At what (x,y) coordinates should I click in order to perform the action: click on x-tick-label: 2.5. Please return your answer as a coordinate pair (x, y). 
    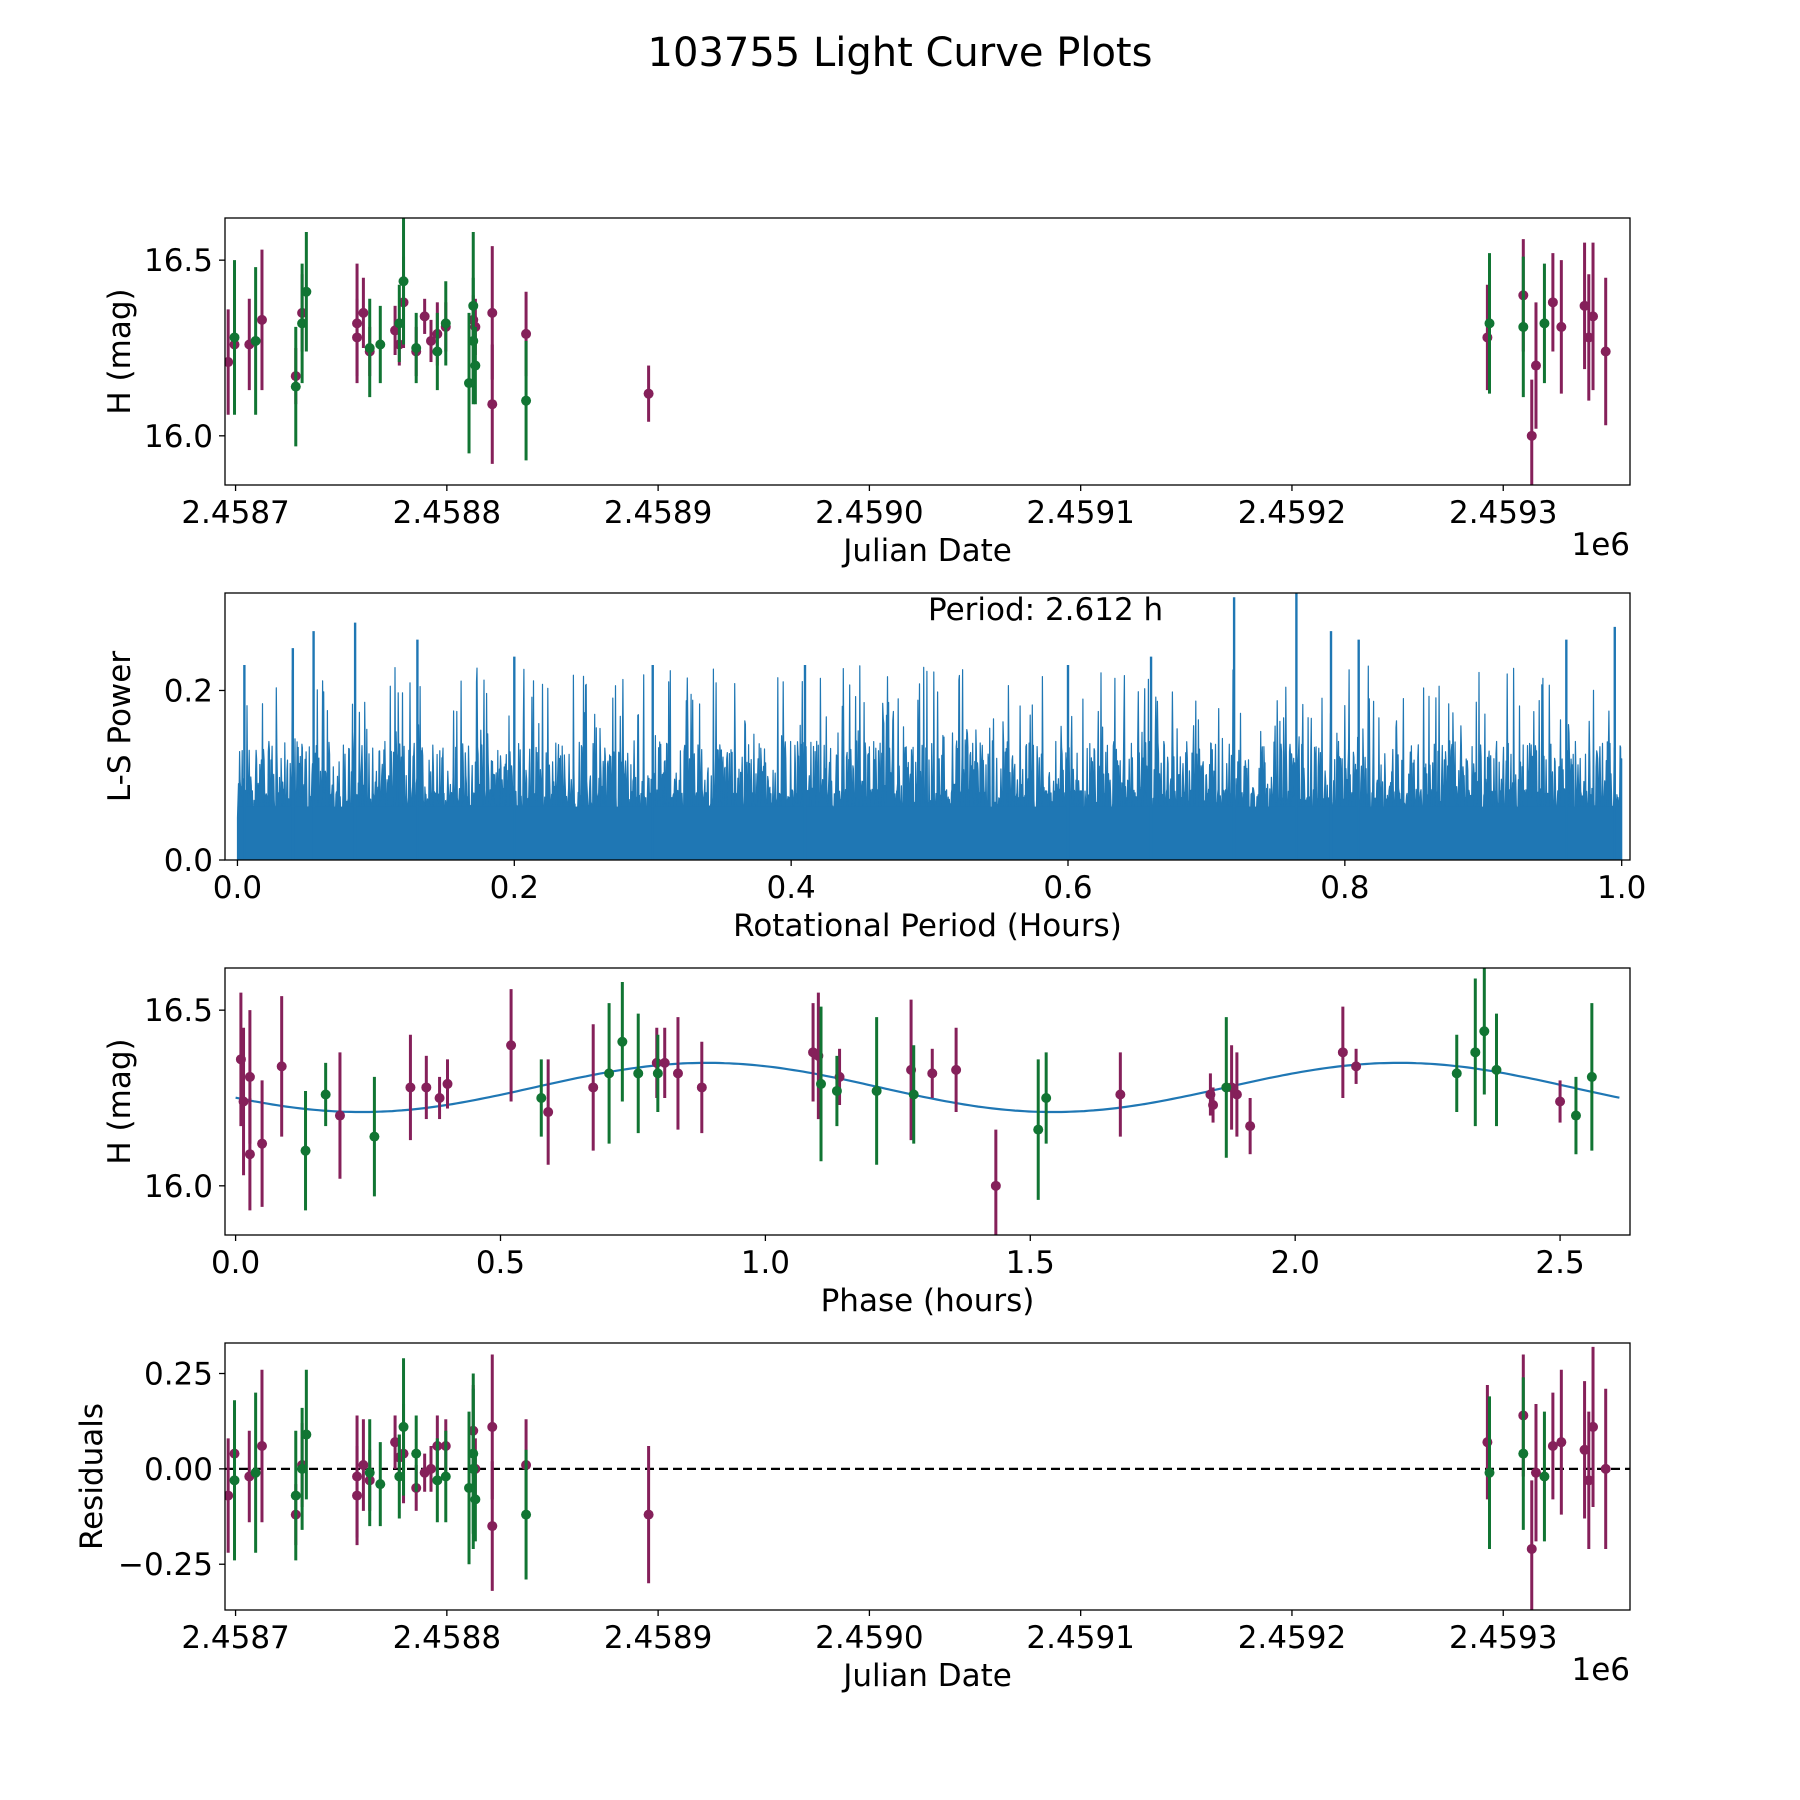
    Looking at the image, I should click on (1559, 1263).